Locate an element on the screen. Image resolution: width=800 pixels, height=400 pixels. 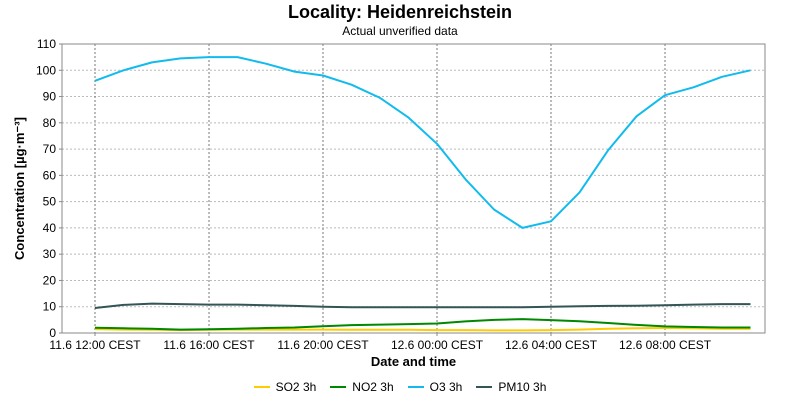
legend-item-no2-3h: NO2 3h is located at coordinates (362, 387).